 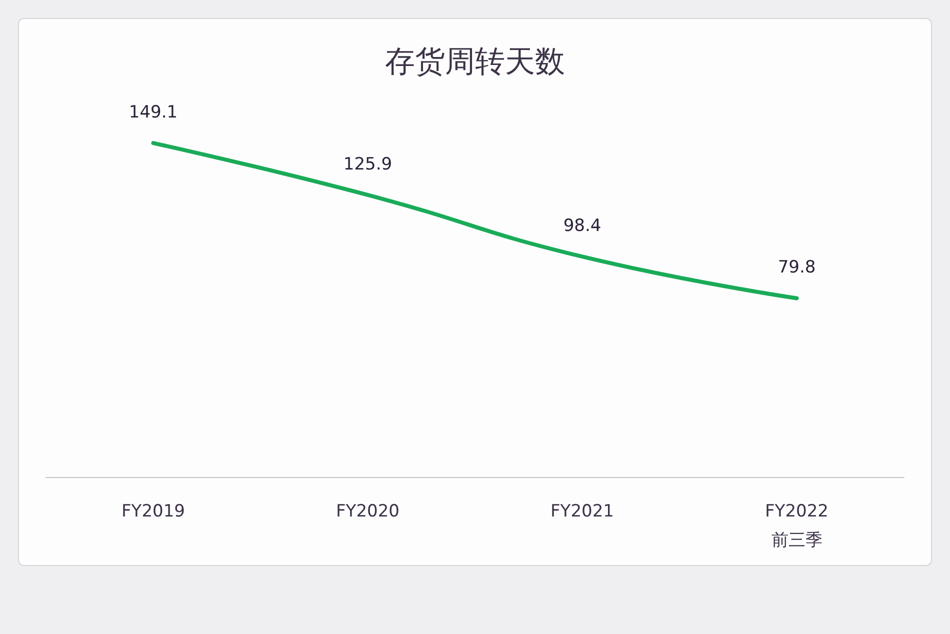 I want to click on x-tick-label: FY2020, so click(x=368, y=512).